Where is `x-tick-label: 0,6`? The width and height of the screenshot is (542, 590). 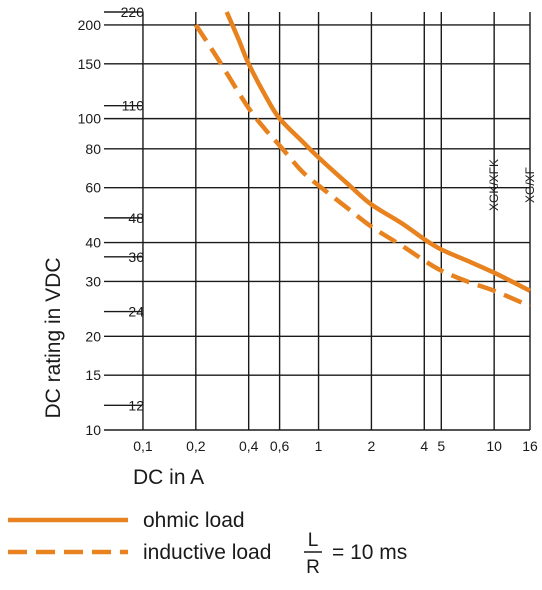
x-tick-label: 0,6 is located at coordinates (280, 446).